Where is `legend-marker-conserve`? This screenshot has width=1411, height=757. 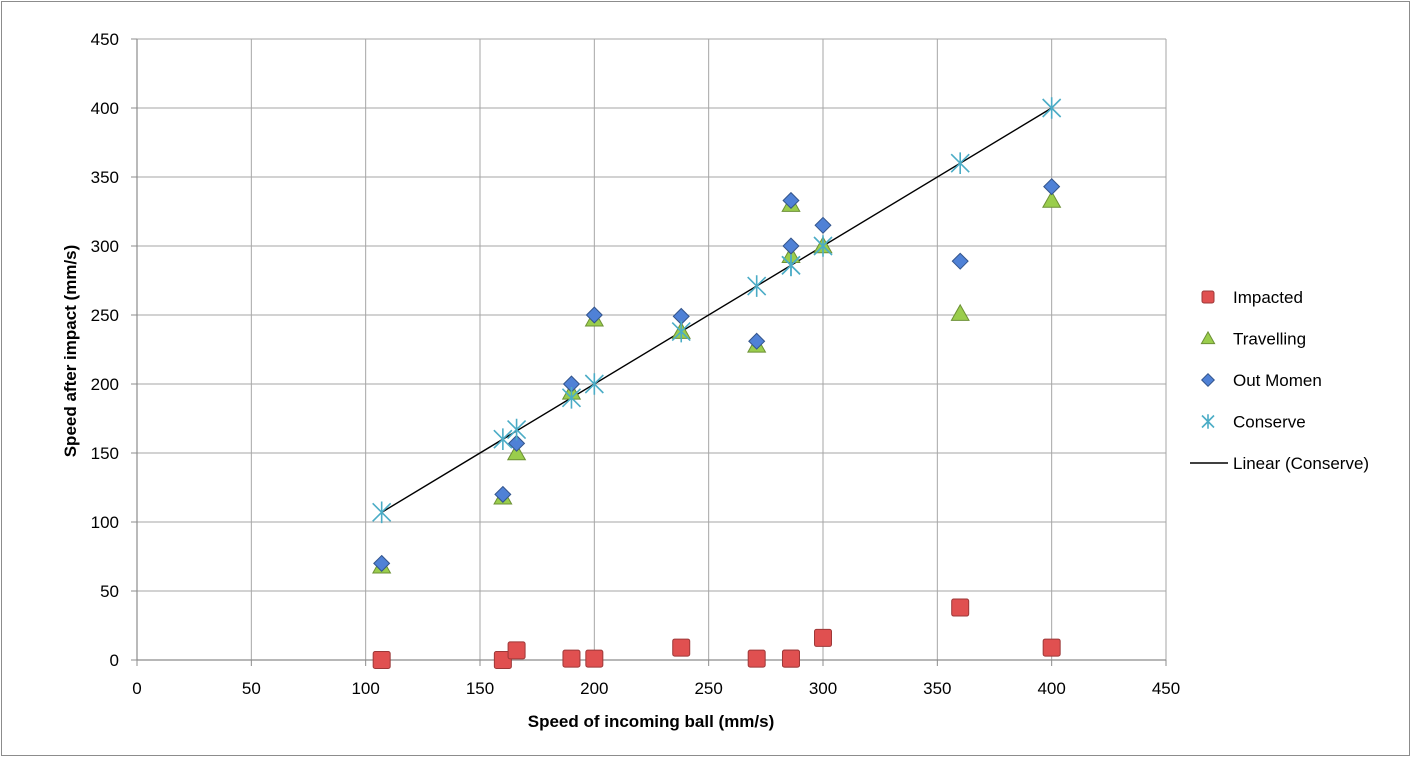 legend-marker-conserve is located at coordinates (1208, 421).